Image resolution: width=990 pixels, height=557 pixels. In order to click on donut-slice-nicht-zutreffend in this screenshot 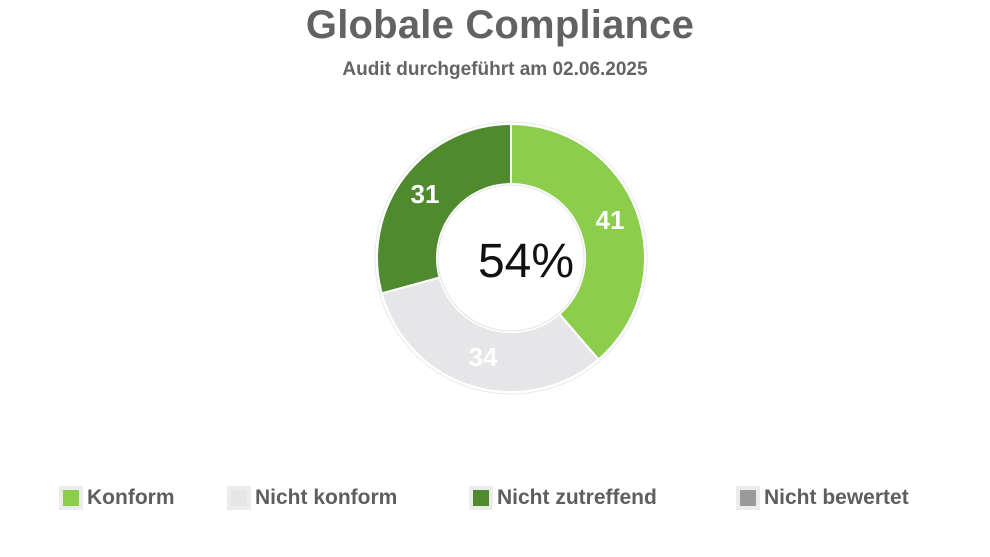, I will do `click(444, 208)`.